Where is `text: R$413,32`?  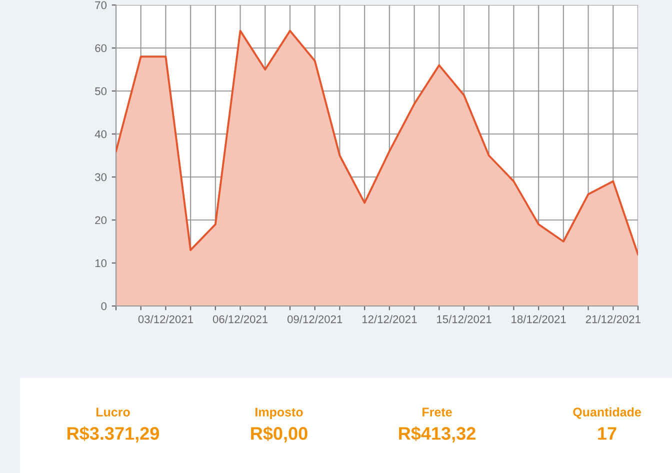
text: R$413,32 is located at coordinates (437, 434).